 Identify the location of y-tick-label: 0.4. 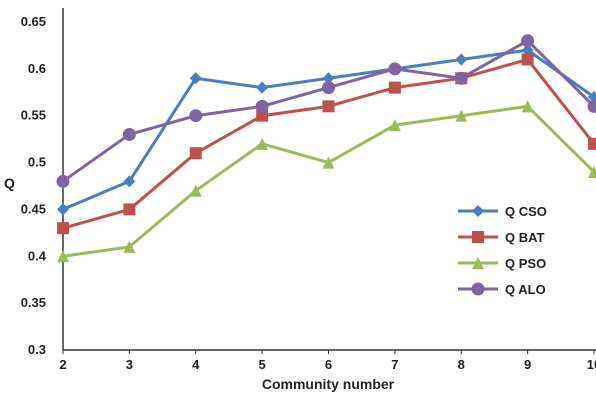
(37, 255).